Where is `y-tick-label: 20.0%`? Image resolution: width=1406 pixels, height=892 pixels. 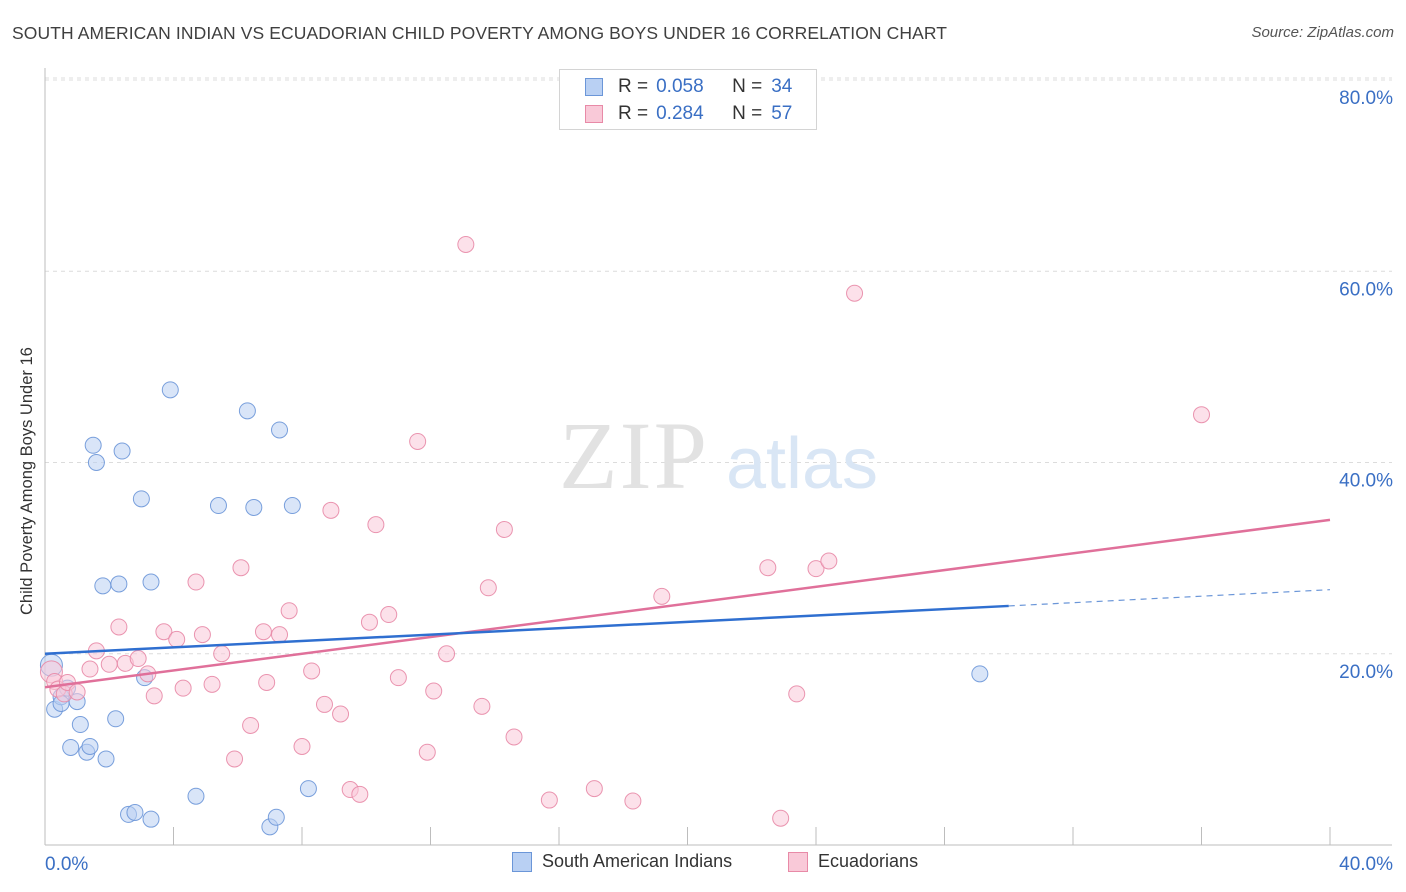 y-tick-label: 20.0% is located at coordinates (1366, 672).